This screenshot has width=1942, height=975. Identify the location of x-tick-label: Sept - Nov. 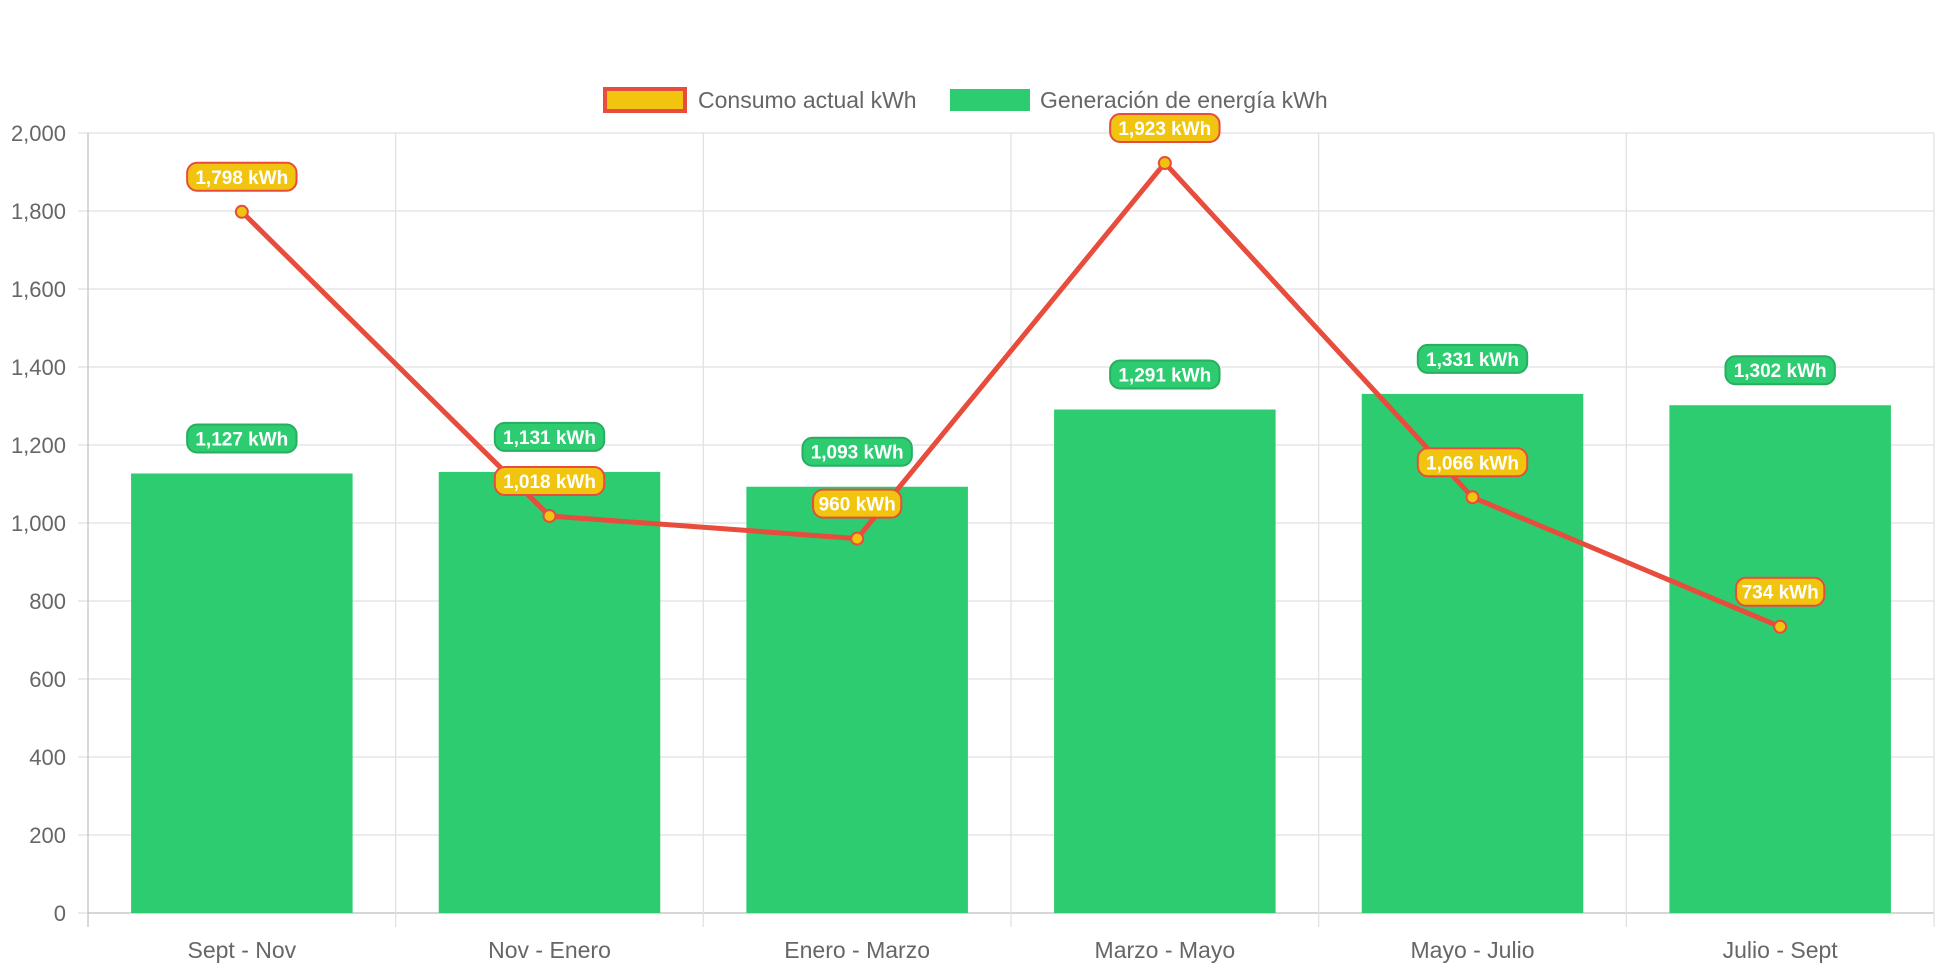
(242, 950).